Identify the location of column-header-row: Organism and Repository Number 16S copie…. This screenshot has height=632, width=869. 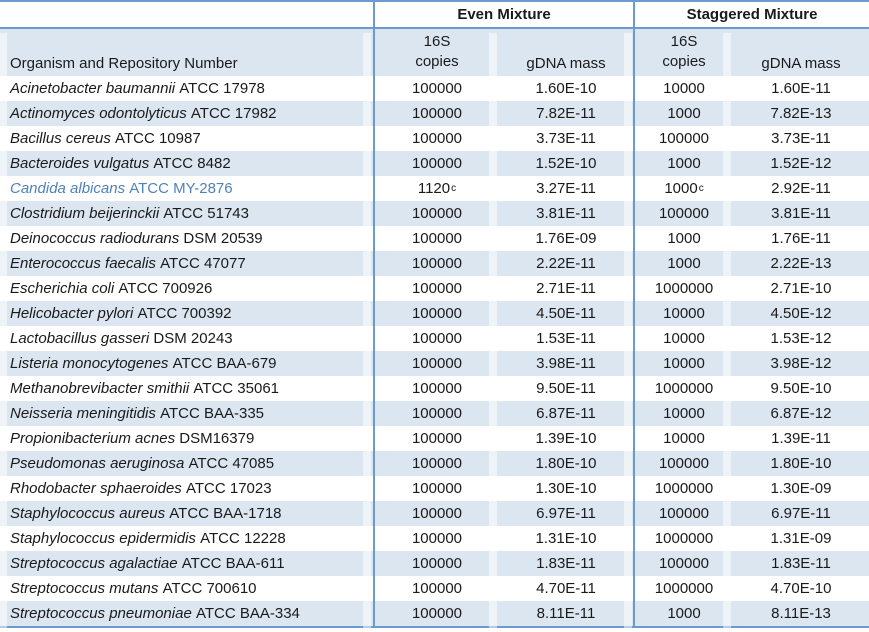
(434, 52).